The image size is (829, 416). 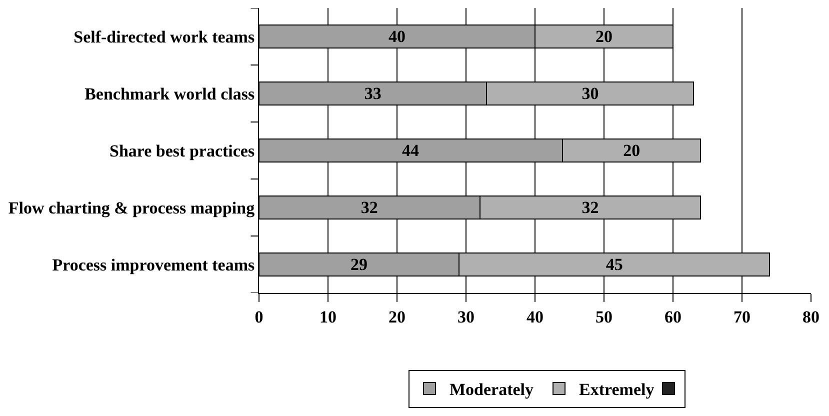 What do you see at coordinates (169, 94) in the screenshot?
I see `y-tick-label: Benchmark world class` at bounding box center [169, 94].